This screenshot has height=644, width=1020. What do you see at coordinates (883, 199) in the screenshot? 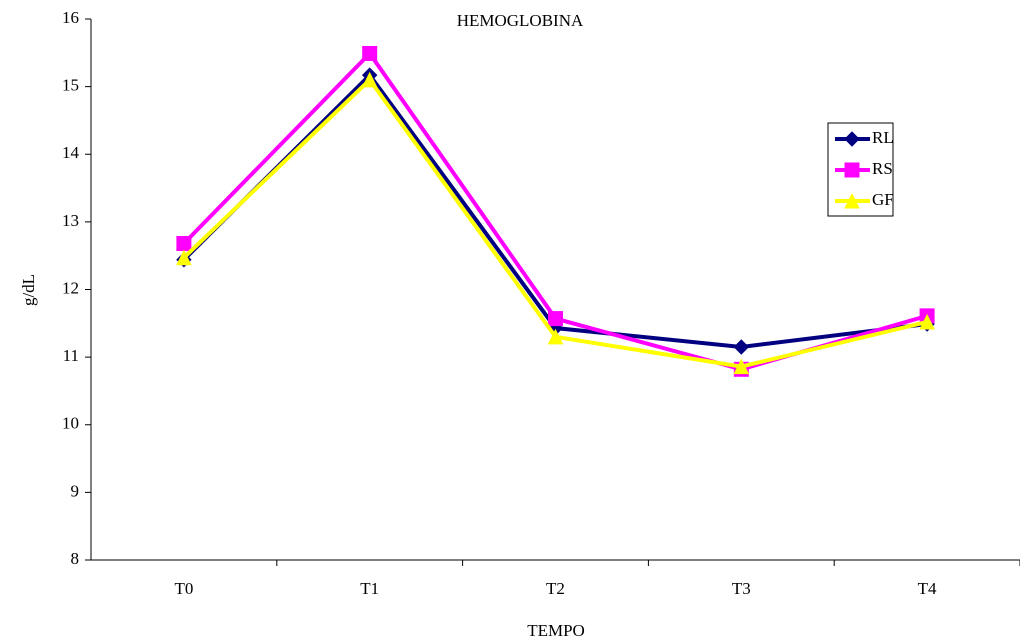
I see `legend-label: GF` at bounding box center [883, 199].